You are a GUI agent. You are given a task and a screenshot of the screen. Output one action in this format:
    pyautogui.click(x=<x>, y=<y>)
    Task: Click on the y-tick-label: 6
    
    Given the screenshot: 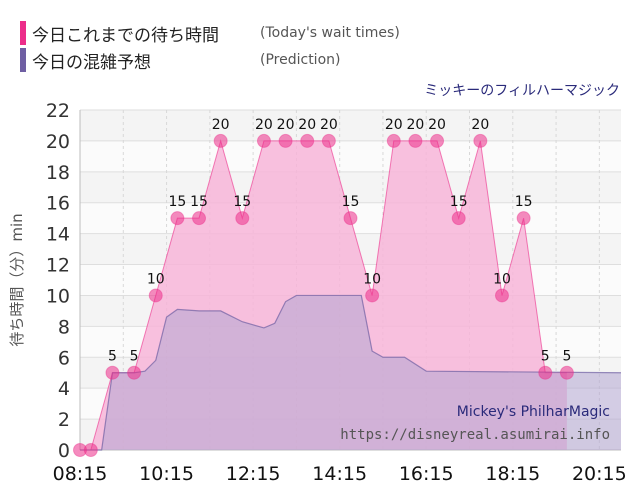 What is the action you would take?
    pyautogui.click(x=64, y=358)
    